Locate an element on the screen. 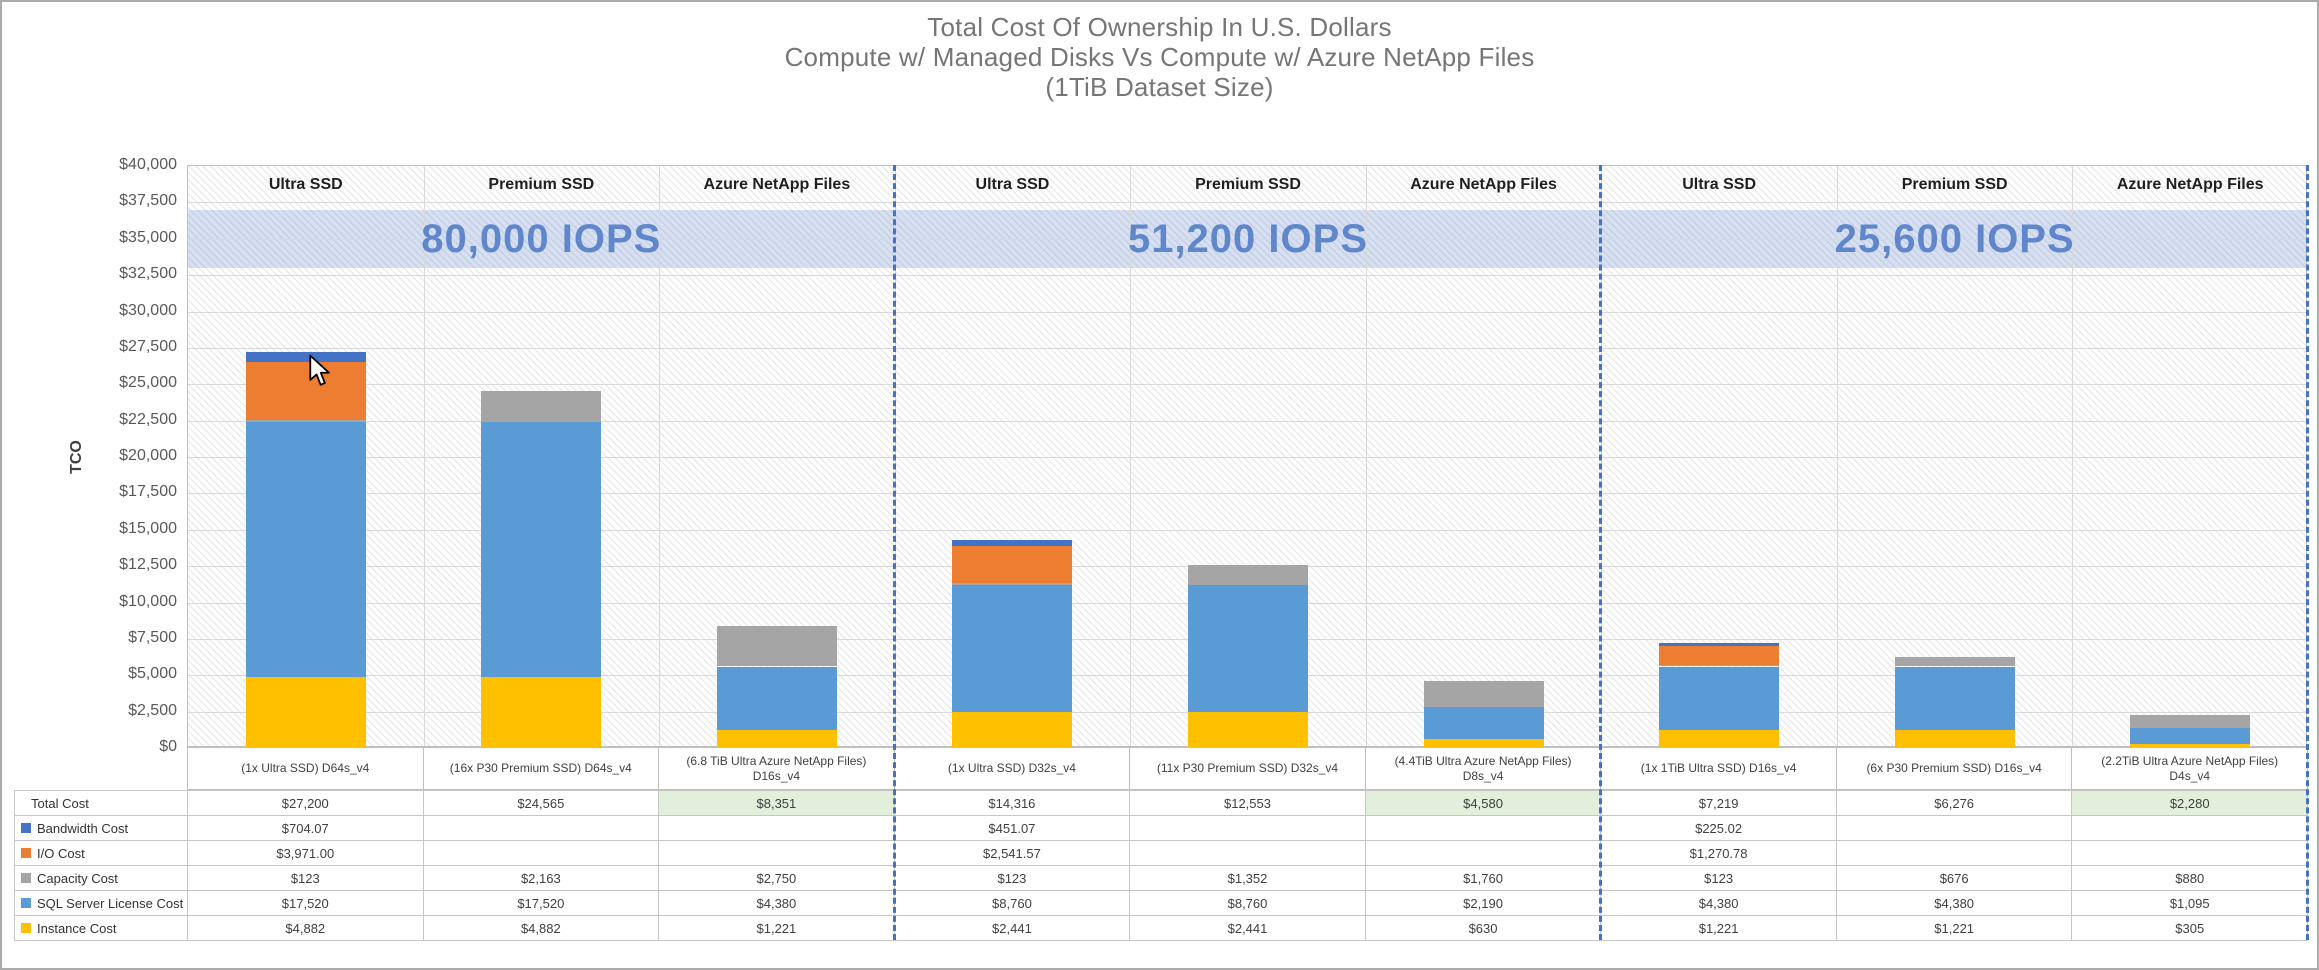 Image resolution: width=2319 pixels, height=970 pixels. legend-swatch-bandwidth is located at coordinates (26, 828).